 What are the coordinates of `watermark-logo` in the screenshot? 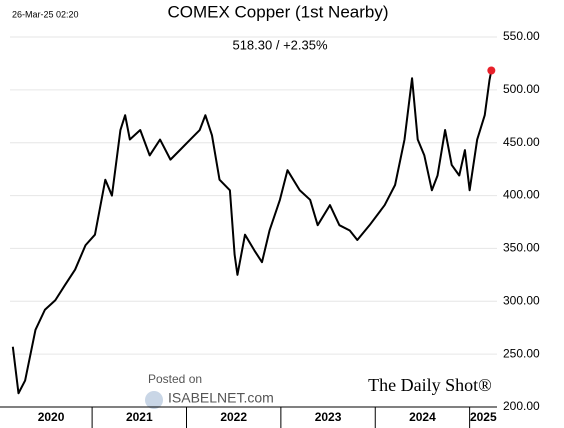 It's located at (154, 400).